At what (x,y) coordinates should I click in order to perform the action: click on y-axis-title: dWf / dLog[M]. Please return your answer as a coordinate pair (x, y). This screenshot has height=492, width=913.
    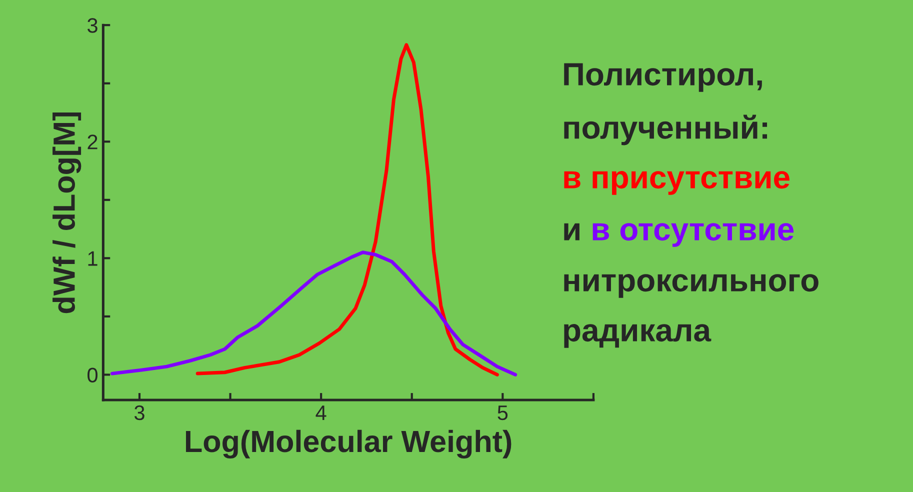
    Looking at the image, I should click on (67, 213).